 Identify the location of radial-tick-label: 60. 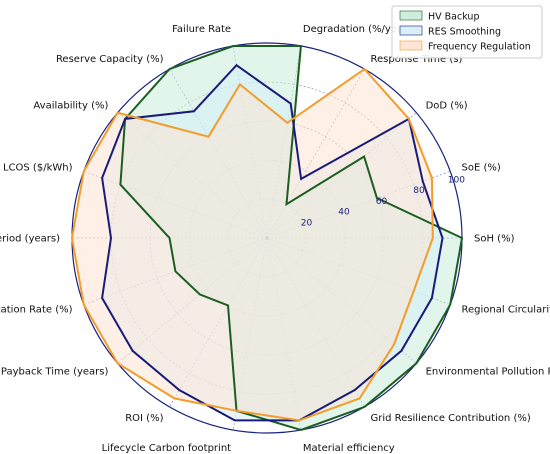
(382, 202).